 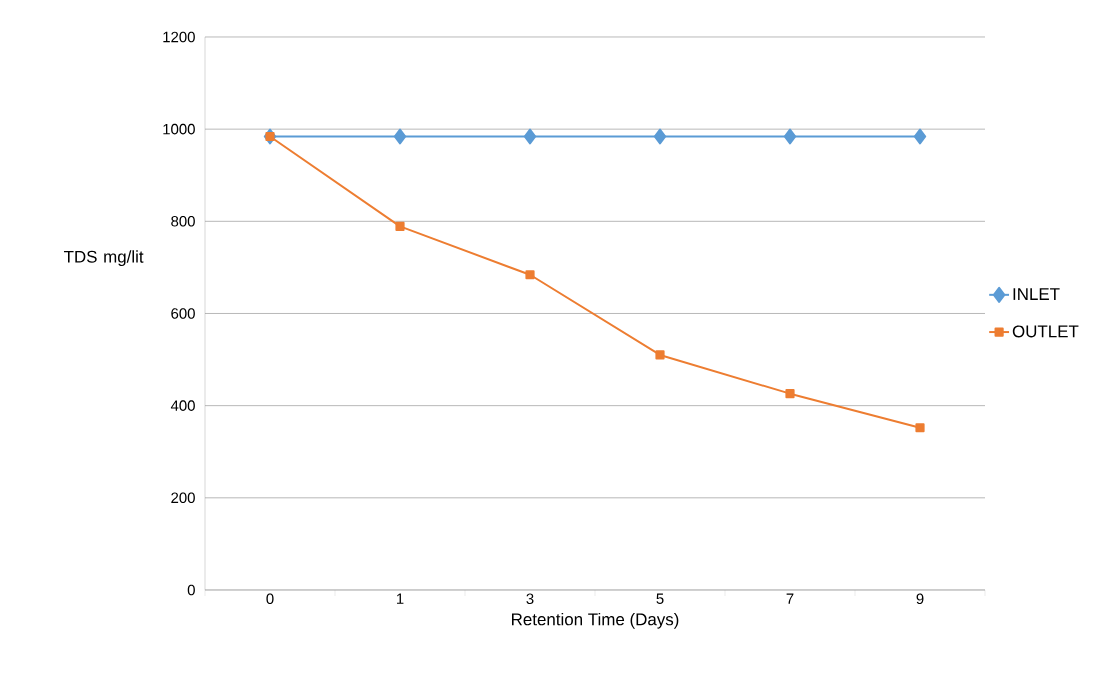 What do you see at coordinates (790, 598) in the screenshot?
I see `x-tick-label: 7` at bounding box center [790, 598].